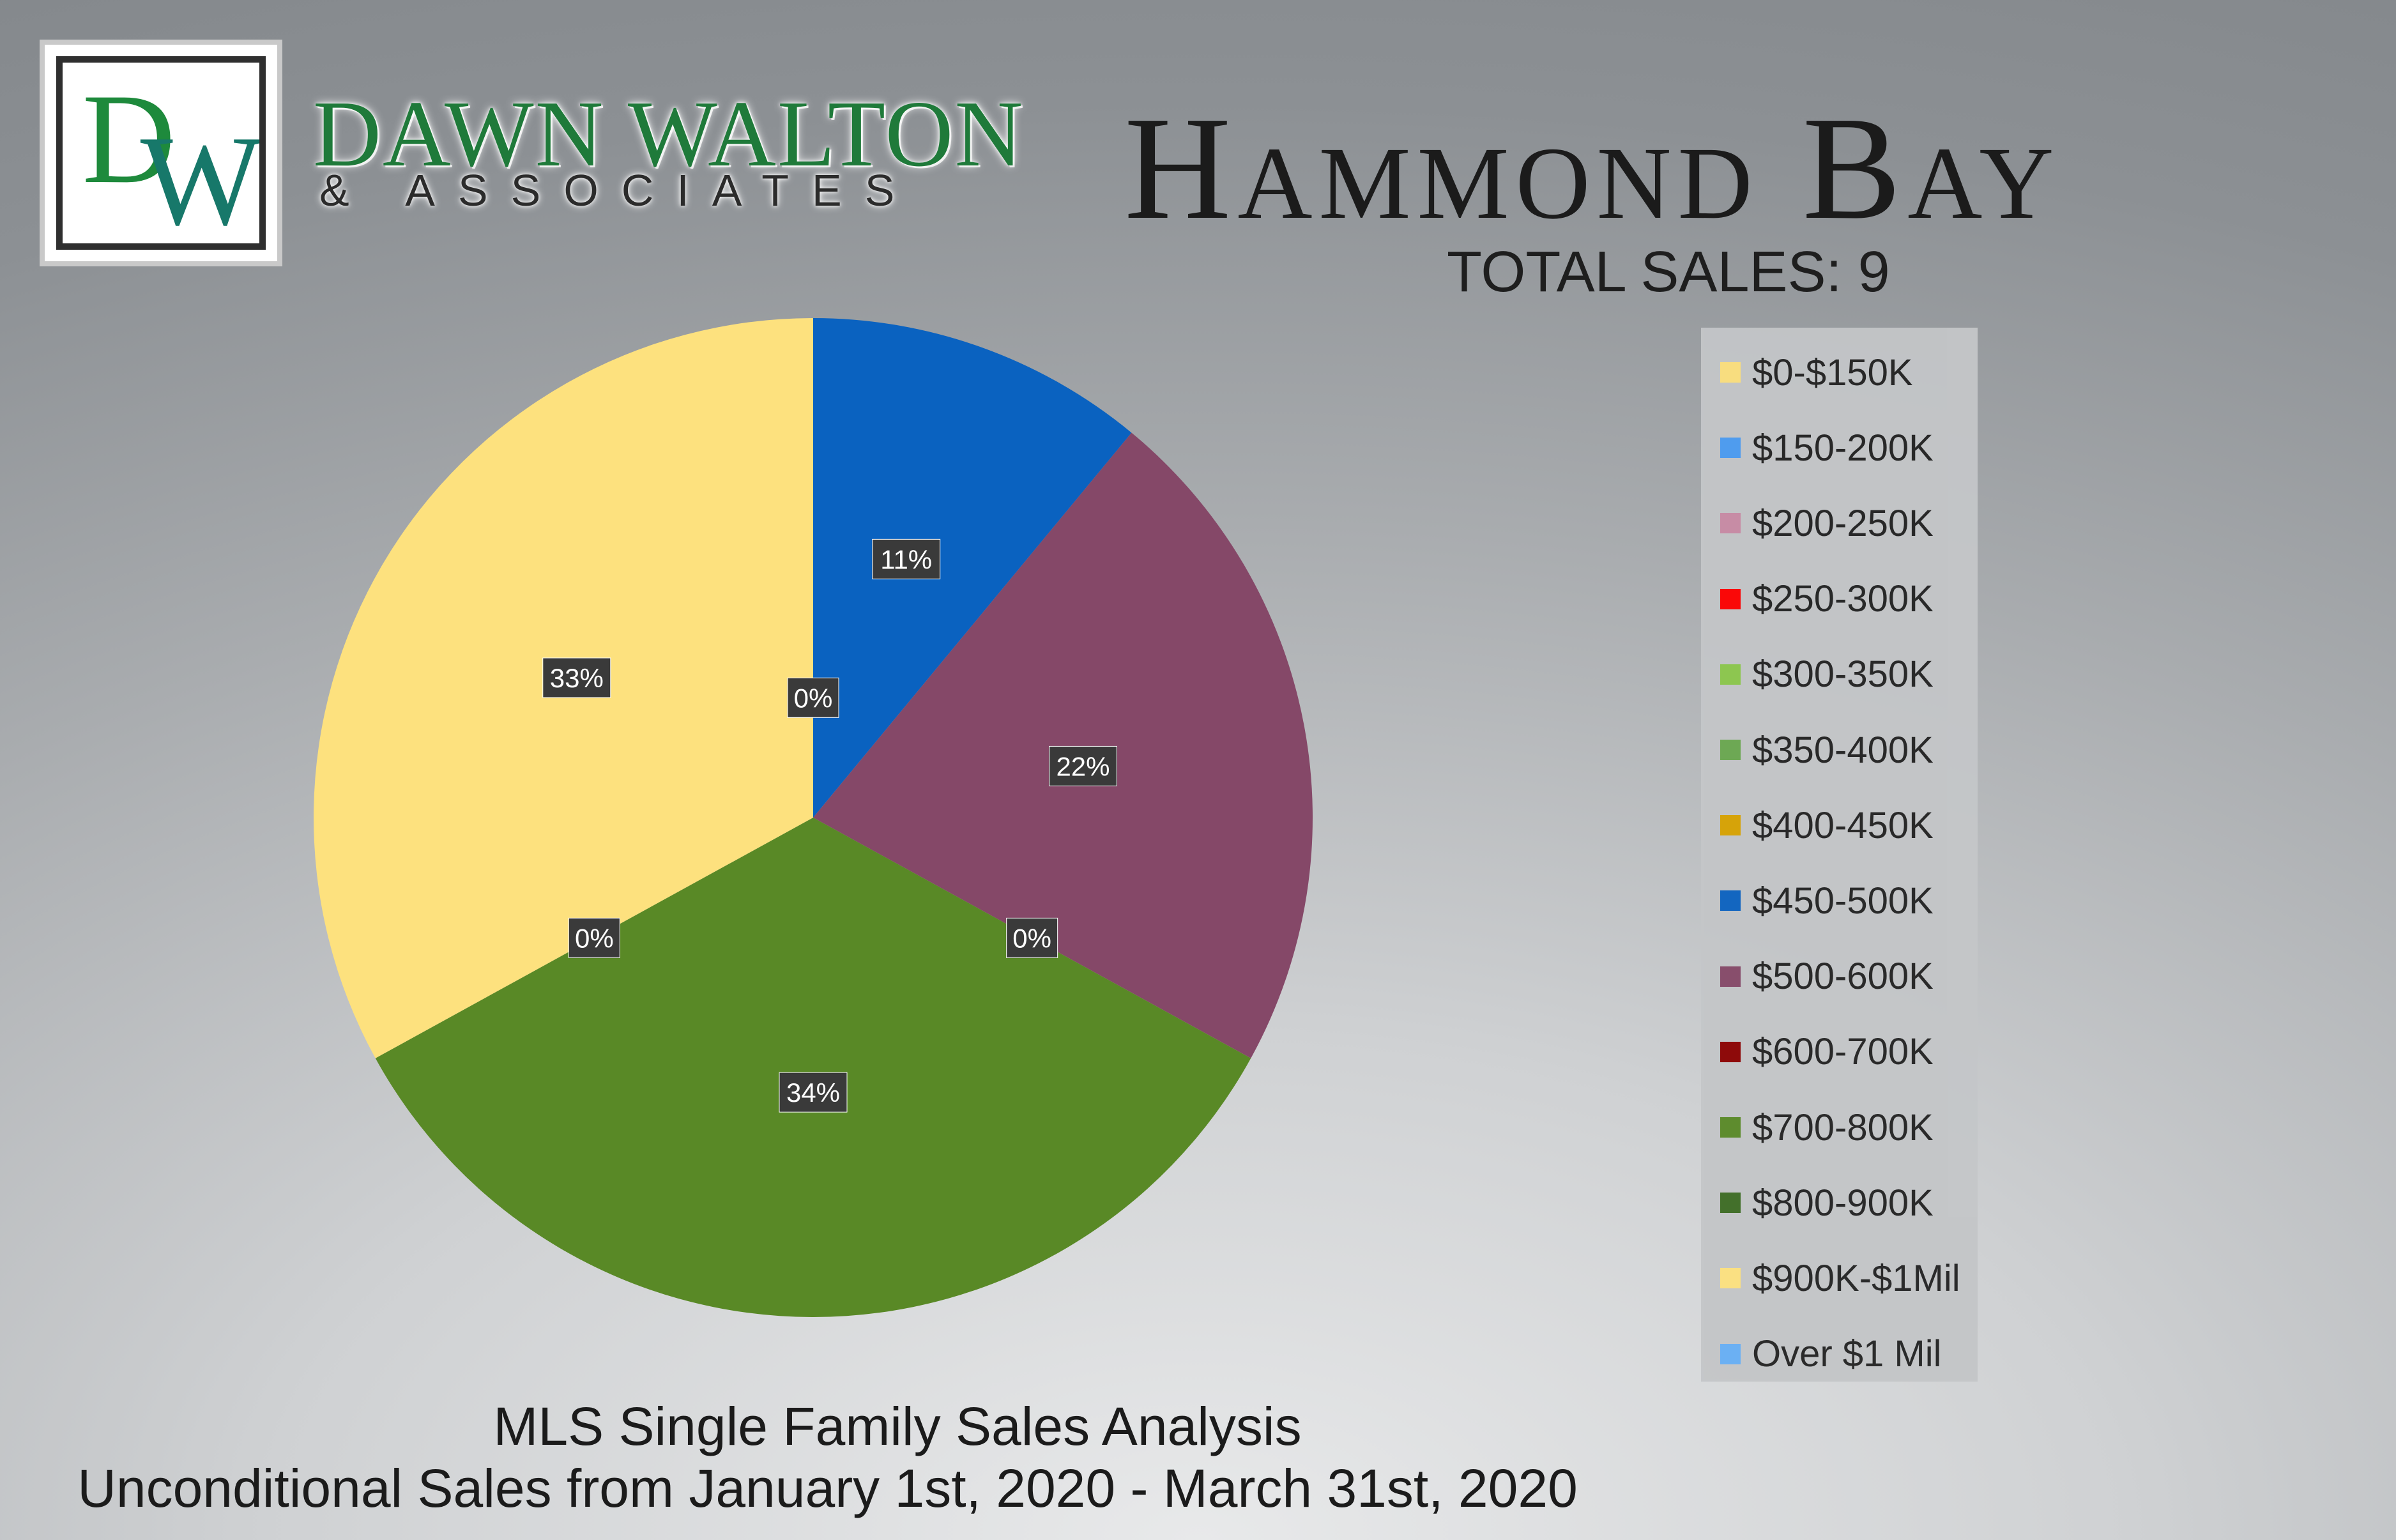  What do you see at coordinates (972, 568) in the screenshot?
I see `pie-slice--450-500k` at bounding box center [972, 568].